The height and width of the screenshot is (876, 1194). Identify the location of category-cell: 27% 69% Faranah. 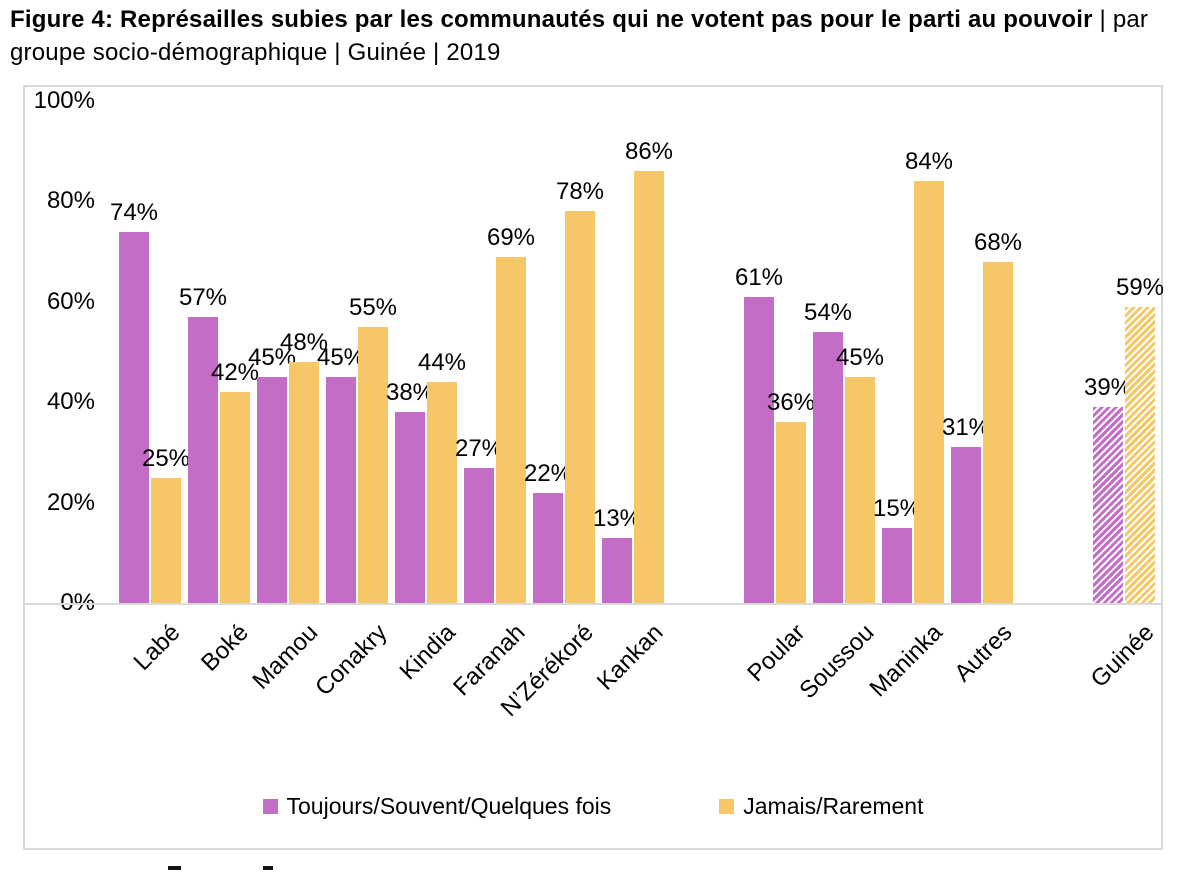
(491, 394).